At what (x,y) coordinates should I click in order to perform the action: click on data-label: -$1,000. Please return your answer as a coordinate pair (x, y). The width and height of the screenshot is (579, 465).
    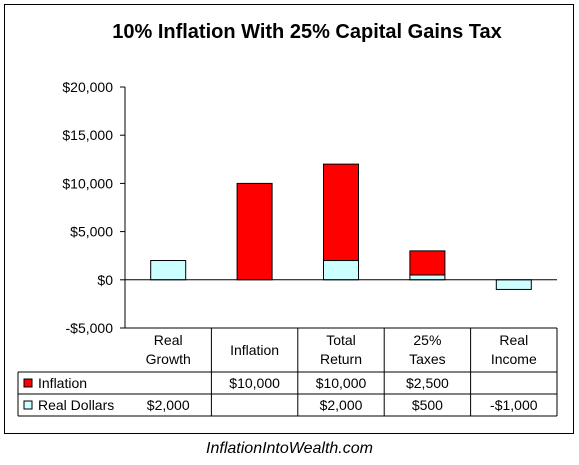
    Looking at the image, I should click on (514, 405).